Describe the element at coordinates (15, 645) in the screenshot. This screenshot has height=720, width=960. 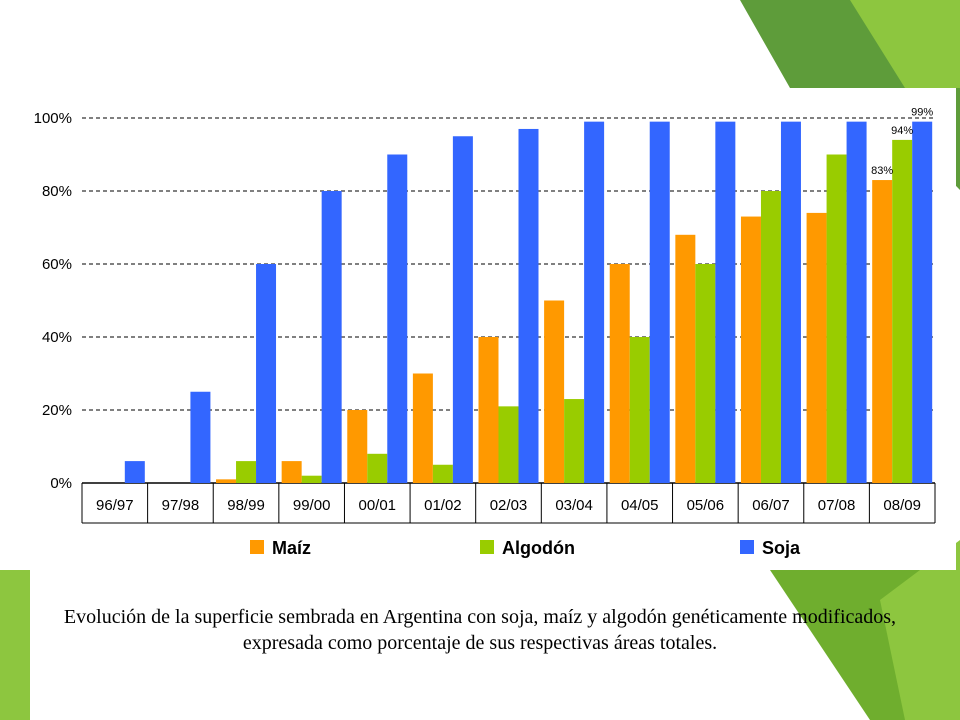
I see `deco-shape-left` at that location.